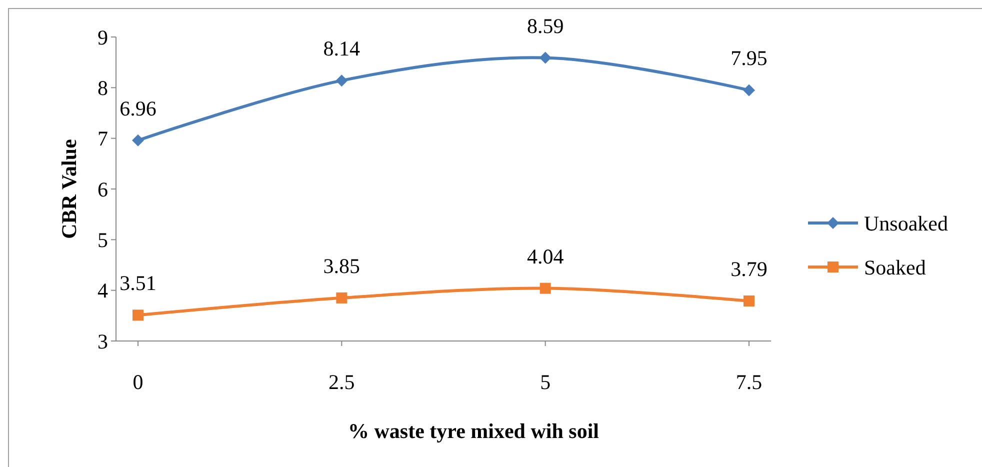 The image size is (982, 467). I want to click on y-tick-label: 5, so click(103, 240).